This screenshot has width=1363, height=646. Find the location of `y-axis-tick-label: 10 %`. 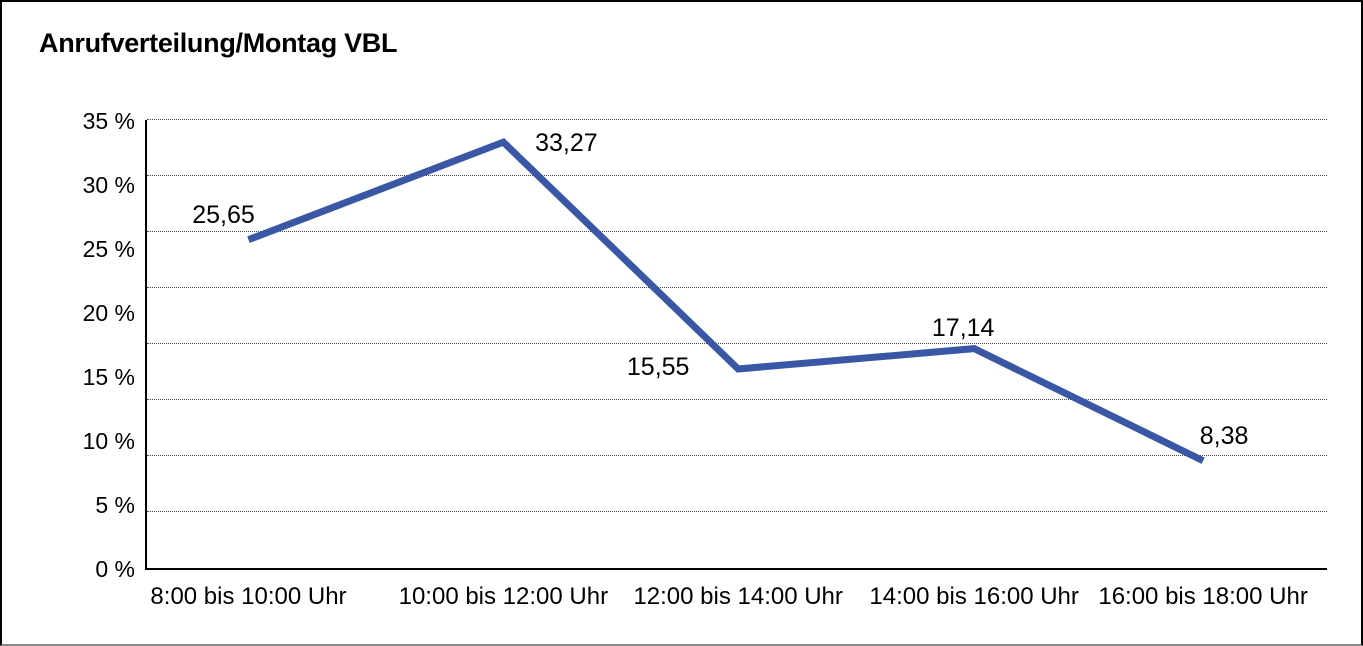

y-axis-tick-label: 10 % is located at coordinates (108, 441).